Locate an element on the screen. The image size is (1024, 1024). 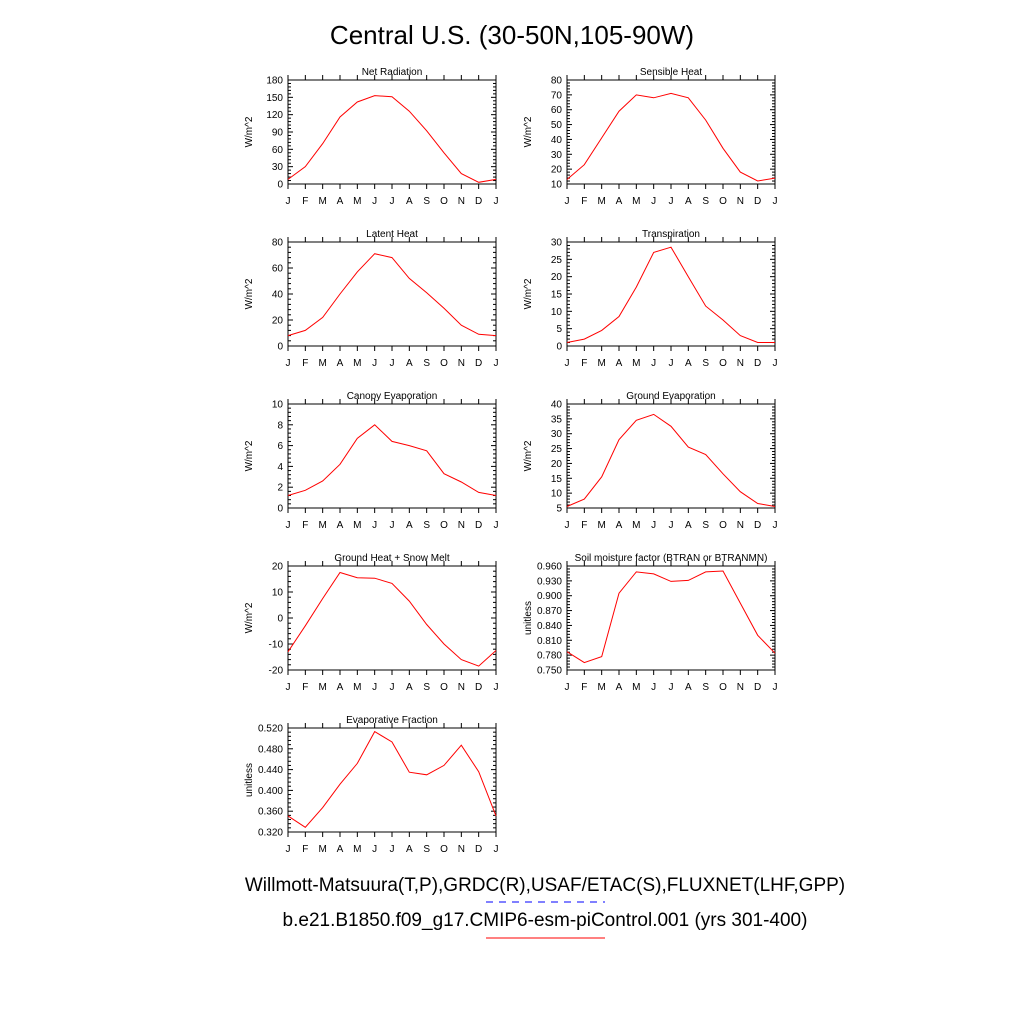
y-tick-label: 0.900 is located at coordinates (549, 596).